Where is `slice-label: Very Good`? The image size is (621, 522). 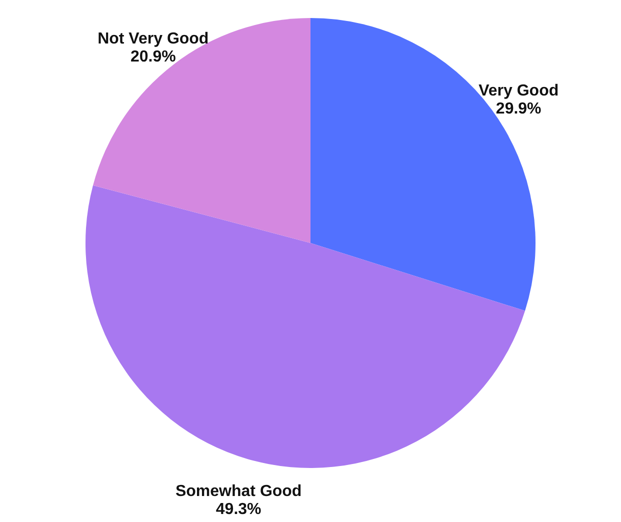 slice-label: Very Good is located at coordinates (518, 91).